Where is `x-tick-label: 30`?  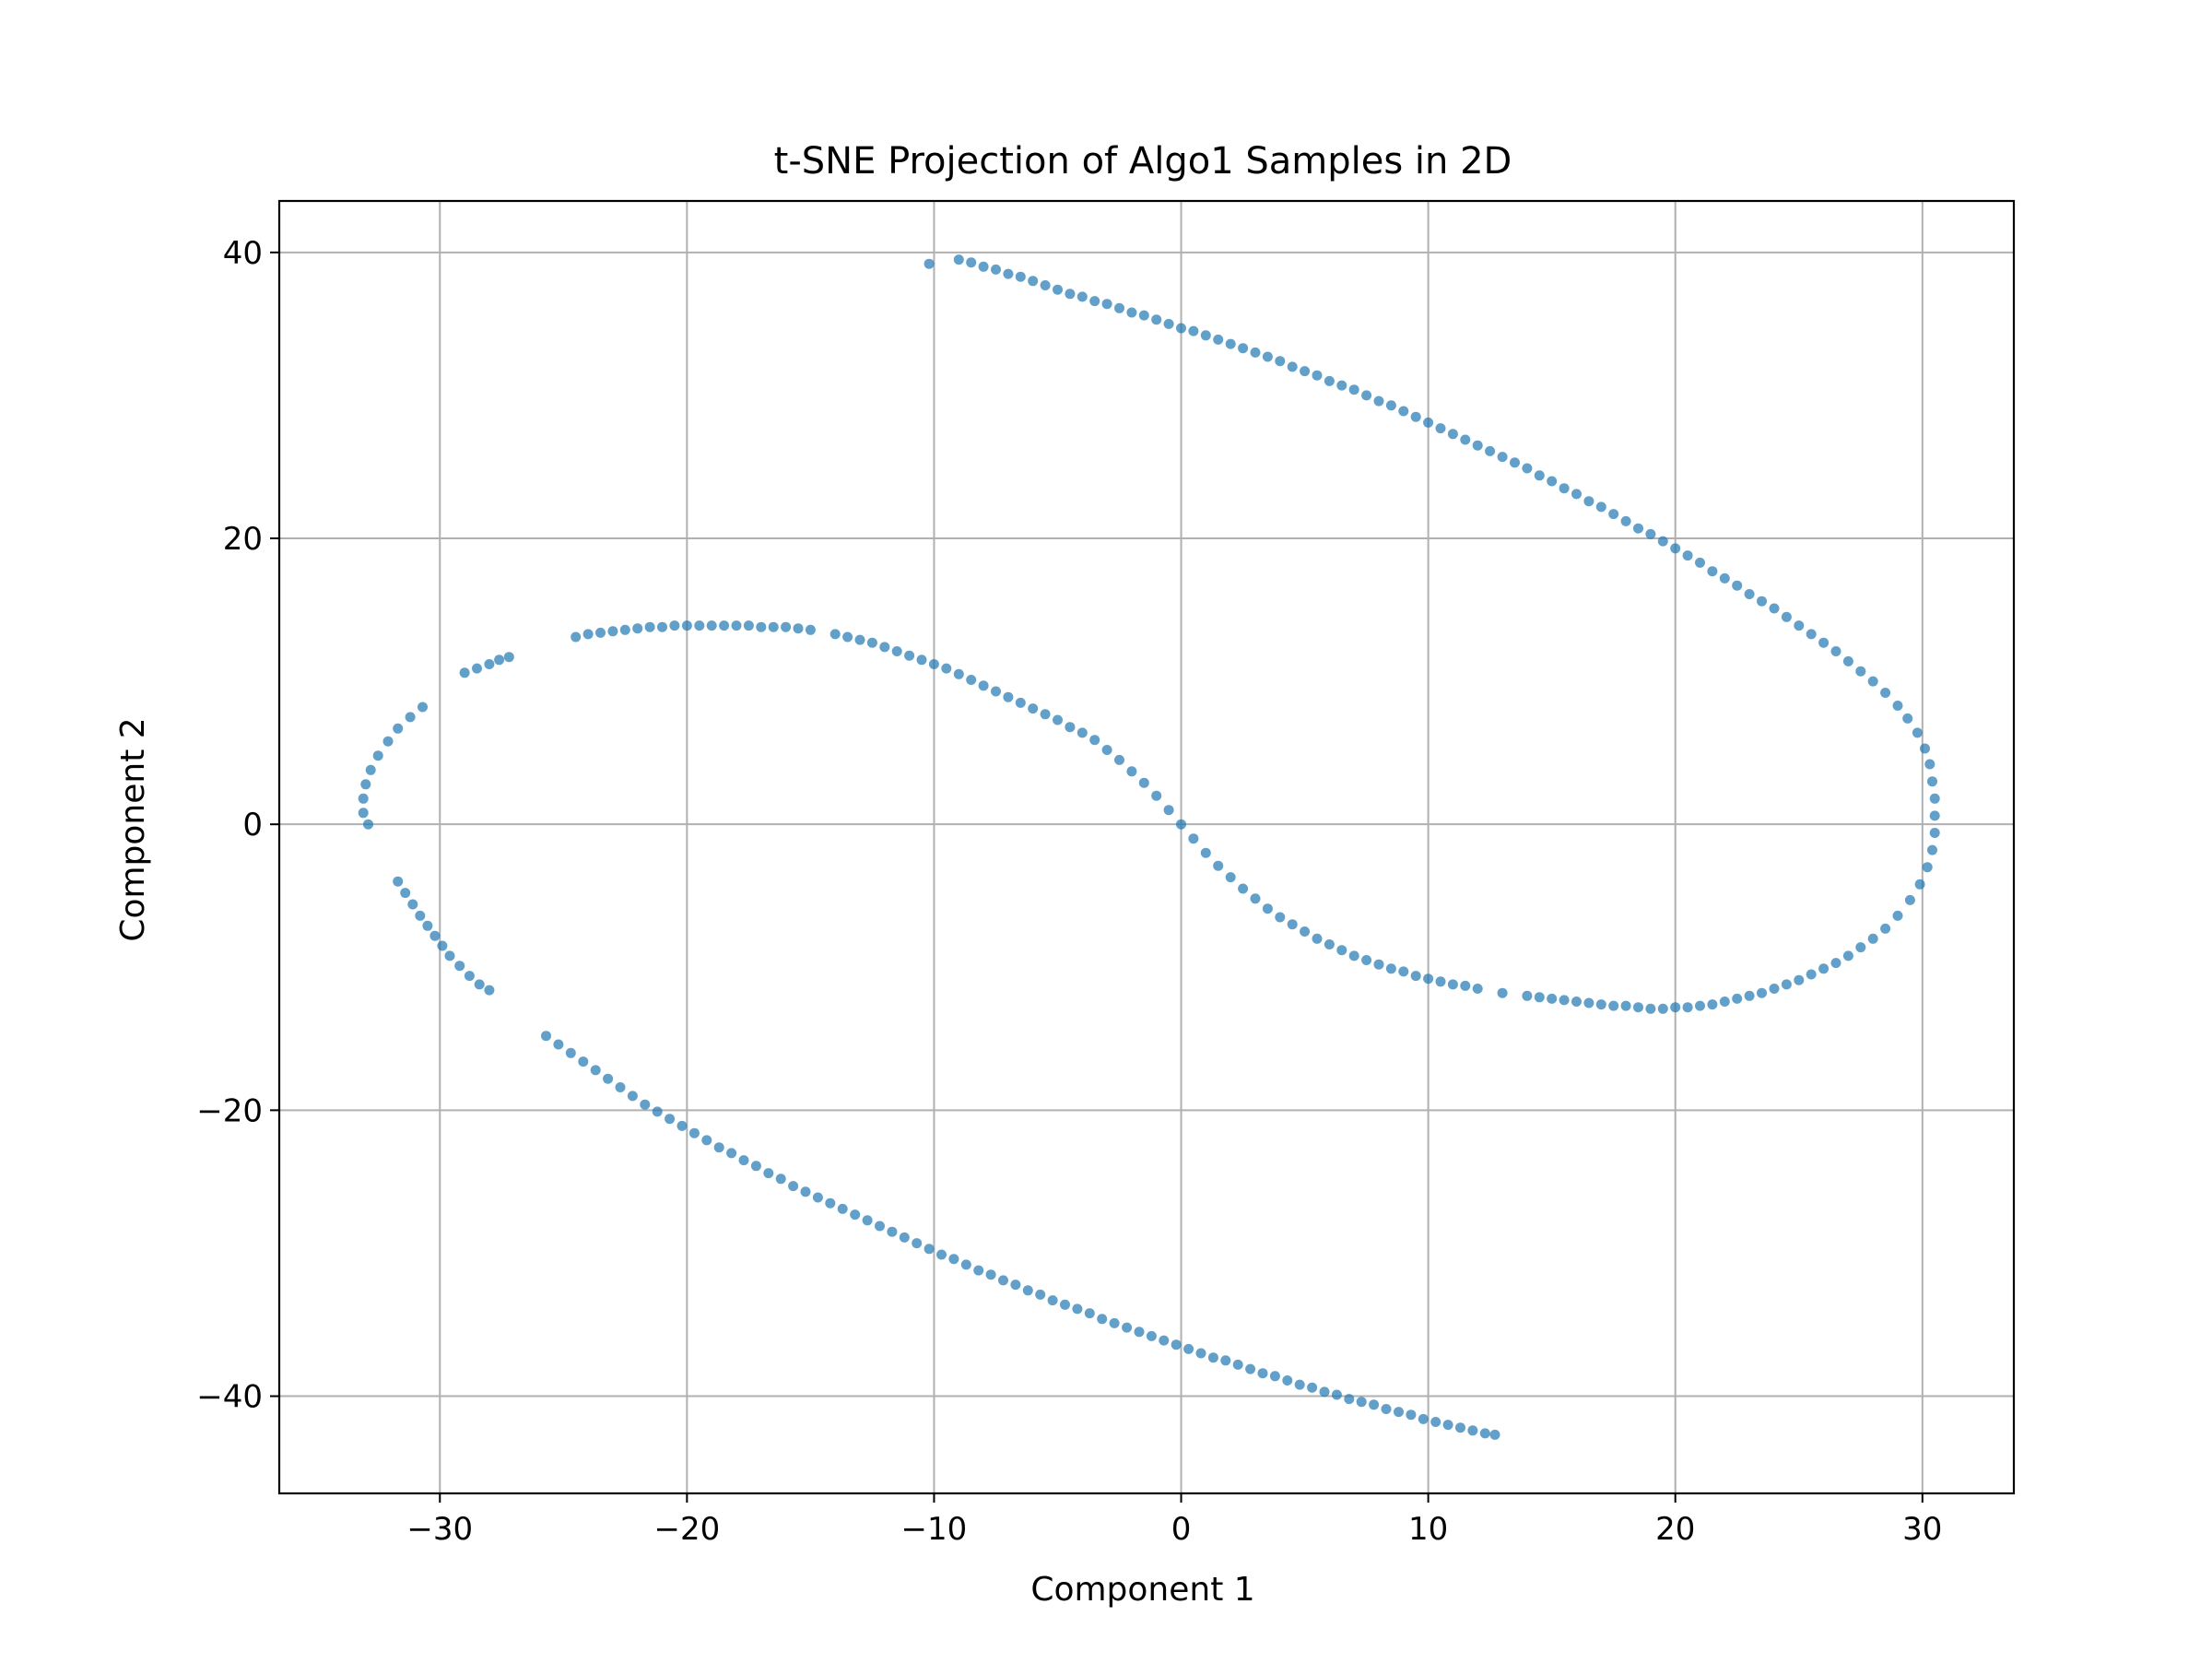 x-tick-label: 30 is located at coordinates (1922, 1529).